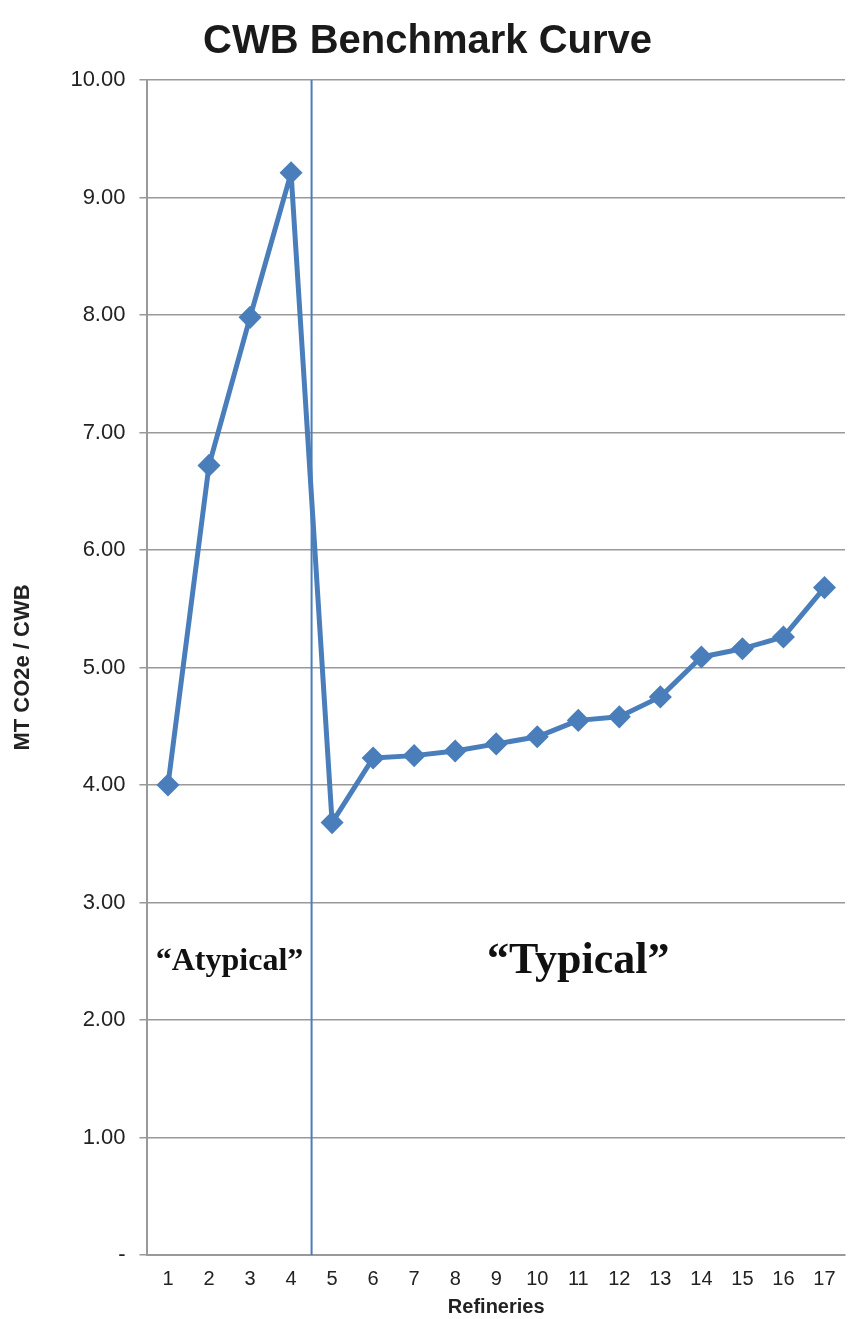 Image resolution: width=859 pixels, height=1319 pixels. What do you see at coordinates (104, 549) in the screenshot?
I see `y-tick-label: 6.00` at bounding box center [104, 549].